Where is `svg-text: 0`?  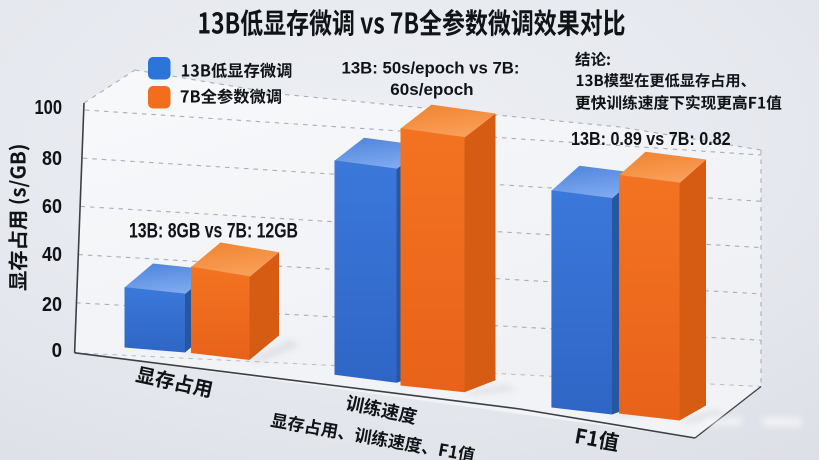 svg-text: 0 is located at coordinates (57, 351).